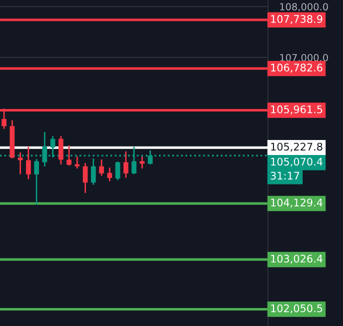  Describe the element at coordinates (296, 68) in the screenshot. I see `ref-line-label: 106,782.6` at that location.